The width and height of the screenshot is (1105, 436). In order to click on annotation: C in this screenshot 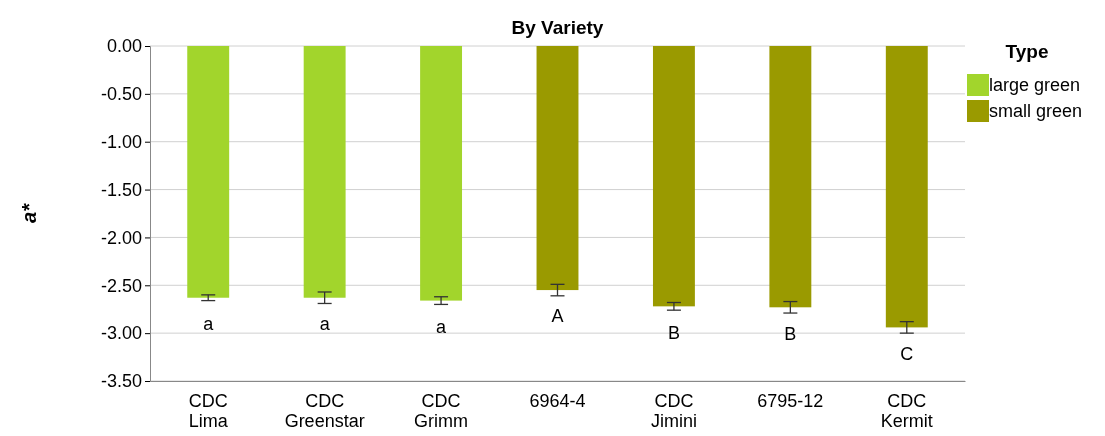, I will do `click(907, 353)`.